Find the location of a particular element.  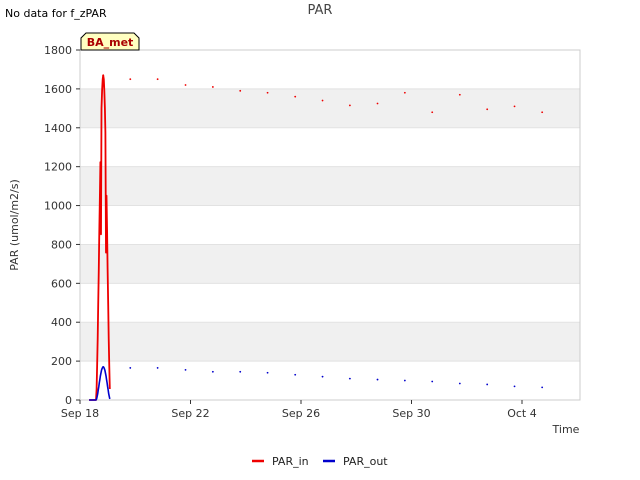

y-tick-label-1800: 1800 is located at coordinates (58, 50).